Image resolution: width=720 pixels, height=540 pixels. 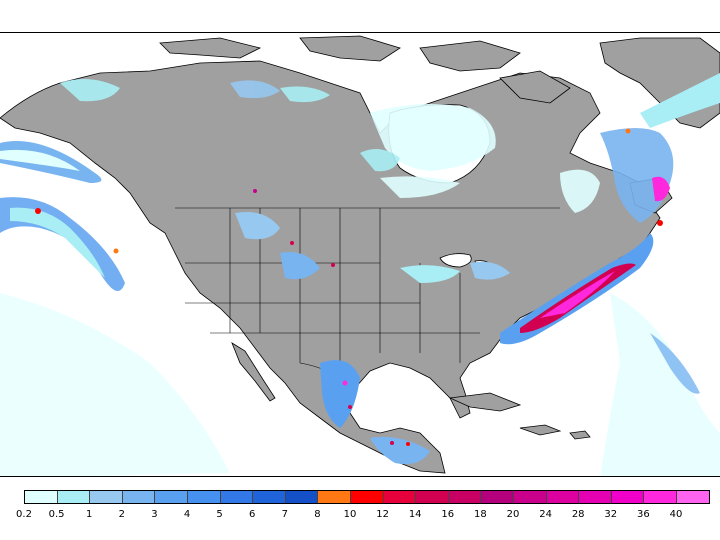 What do you see at coordinates (364, 510) in the screenshot?
I see `precipitation-legend: 0.2 0.5 1 2 3 4 5 6 7 8 10 12 14 16 18 20 24 28 32 36 40` at bounding box center [364, 510].